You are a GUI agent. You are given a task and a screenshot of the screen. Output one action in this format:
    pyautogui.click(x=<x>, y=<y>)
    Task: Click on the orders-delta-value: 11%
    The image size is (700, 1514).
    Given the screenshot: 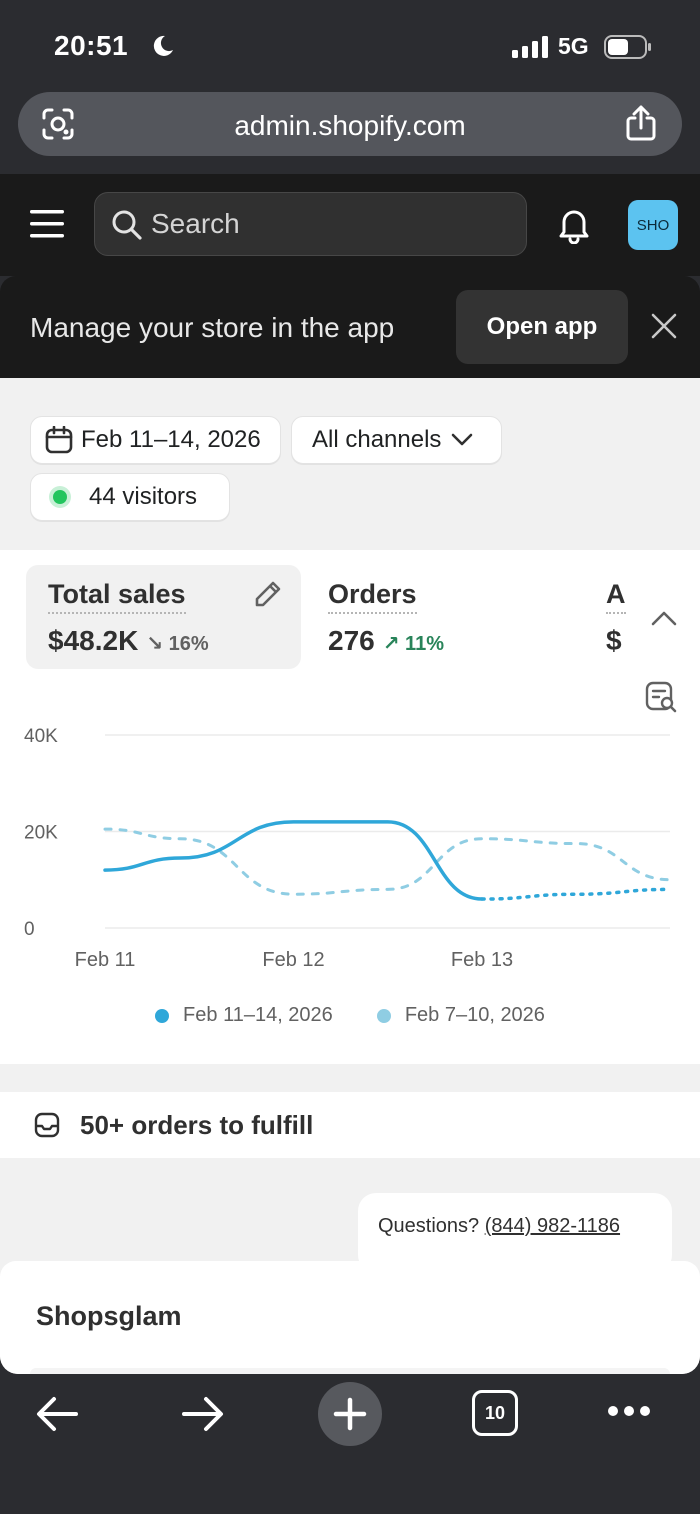 What is the action you would take?
    pyautogui.click(x=424, y=644)
    